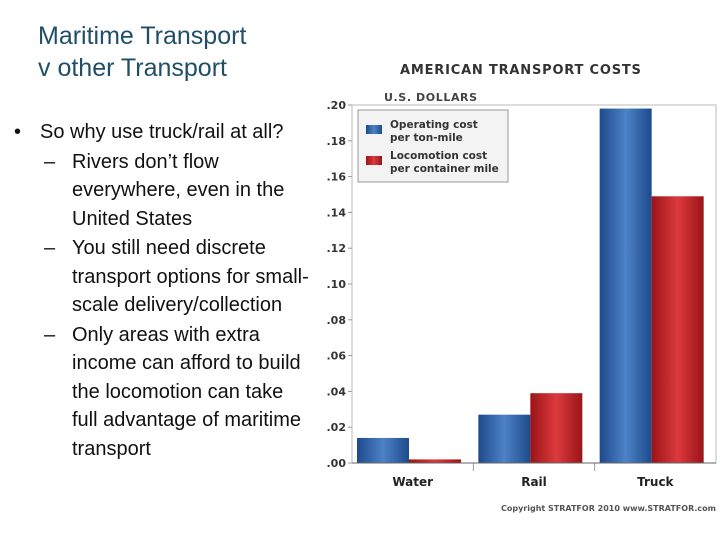  What do you see at coordinates (183, 52) in the screenshot?
I see `slide-title: Maritime Transport v other Transport` at bounding box center [183, 52].